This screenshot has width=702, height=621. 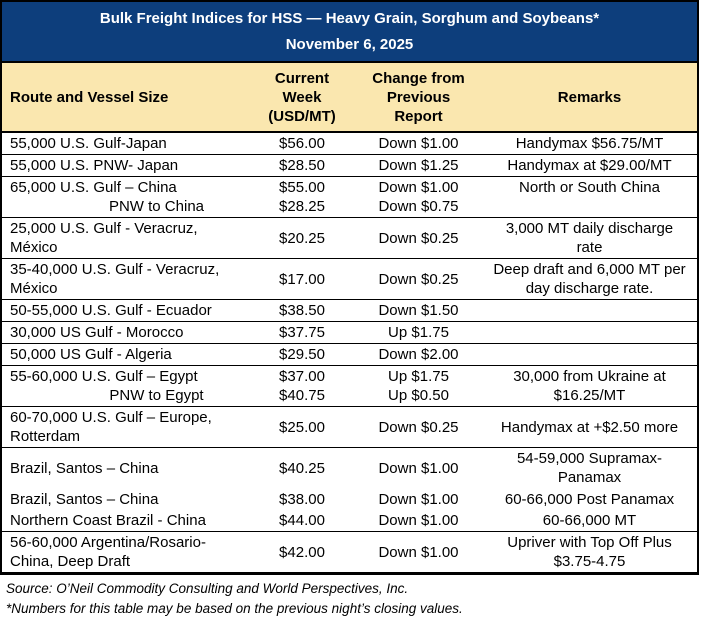 What do you see at coordinates (349, 44) in the screenshot?
I see `table-date: November 6, 2025` at bounding box center [349, 44].